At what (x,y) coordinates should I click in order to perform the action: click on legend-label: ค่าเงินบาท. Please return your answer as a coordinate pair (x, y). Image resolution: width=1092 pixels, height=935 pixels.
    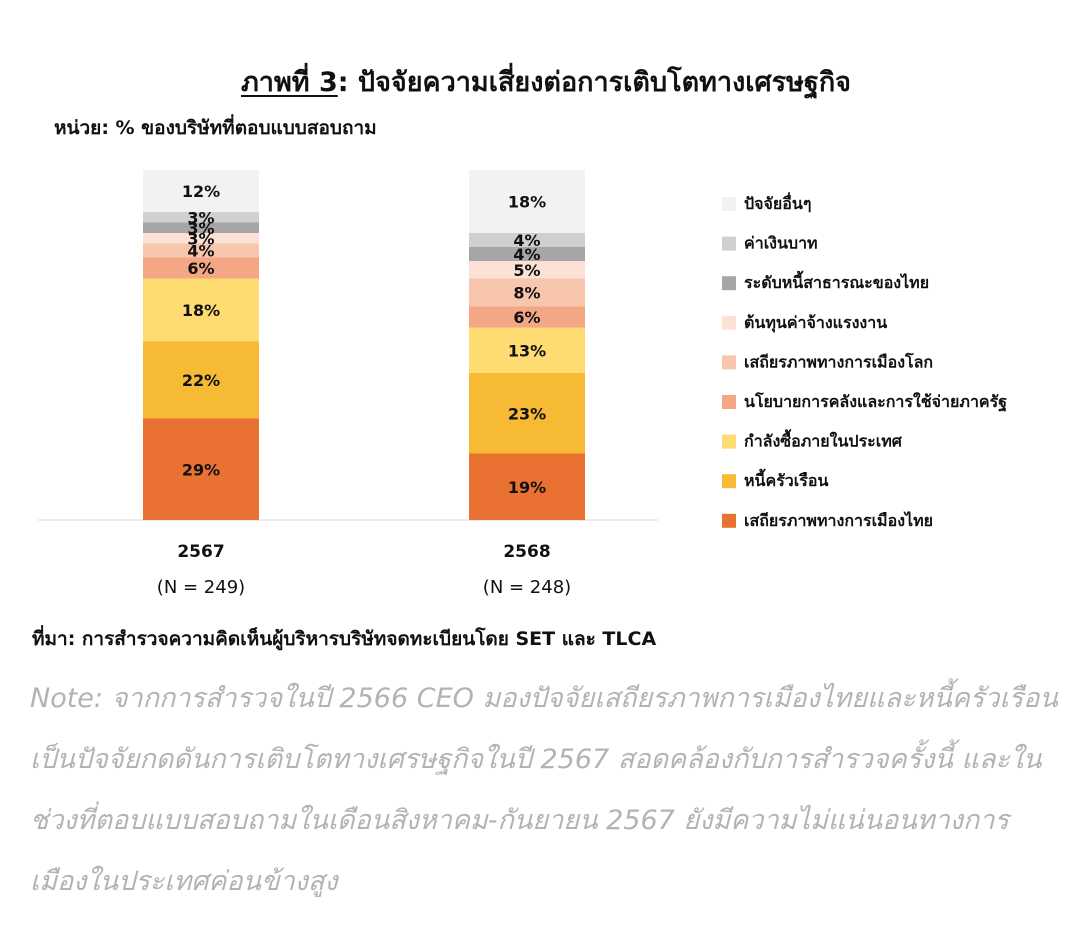
    Looking at the image, I should click on (781, 243).